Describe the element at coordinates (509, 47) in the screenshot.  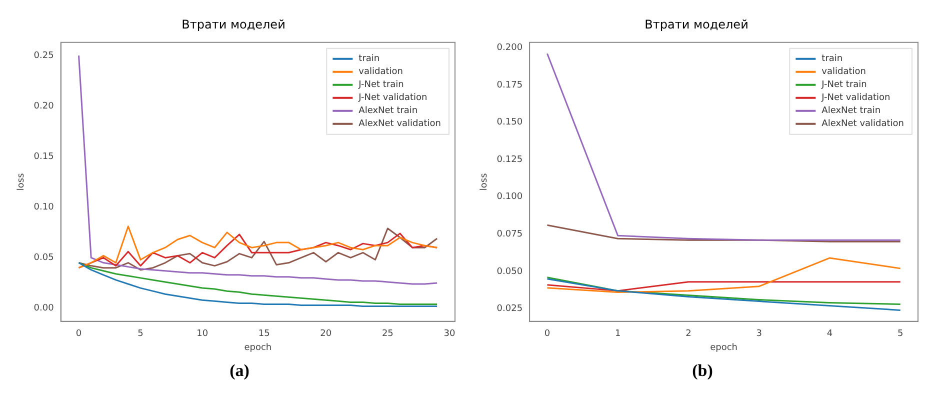
I see `y-tick-label: 0.200` at that location.